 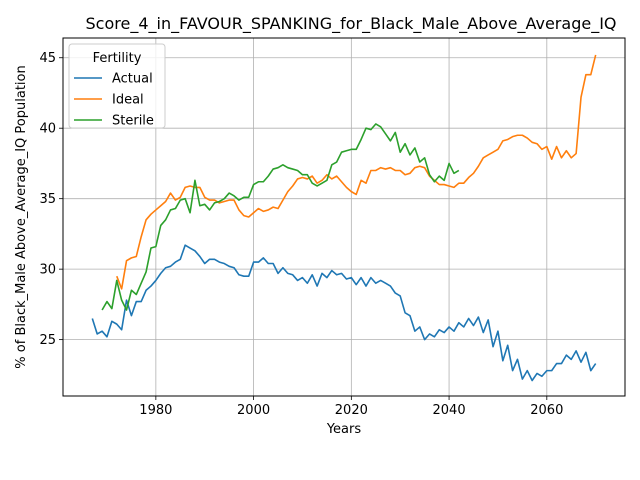 What do you see at coordinates (449, 410) in the screenshot?
I see `x-tick-label: 2040` at bounding box center [449, 410].